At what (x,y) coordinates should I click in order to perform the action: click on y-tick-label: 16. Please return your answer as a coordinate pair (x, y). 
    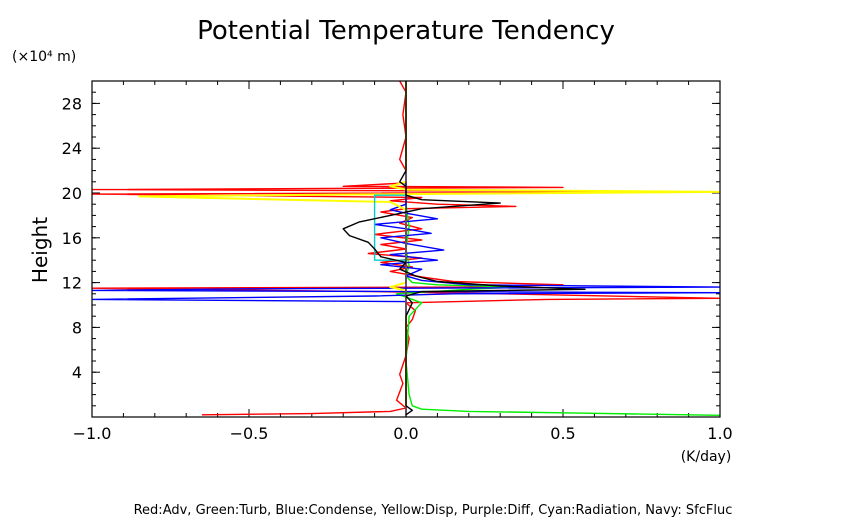
    Looking at the image, I should click on (72, 238).